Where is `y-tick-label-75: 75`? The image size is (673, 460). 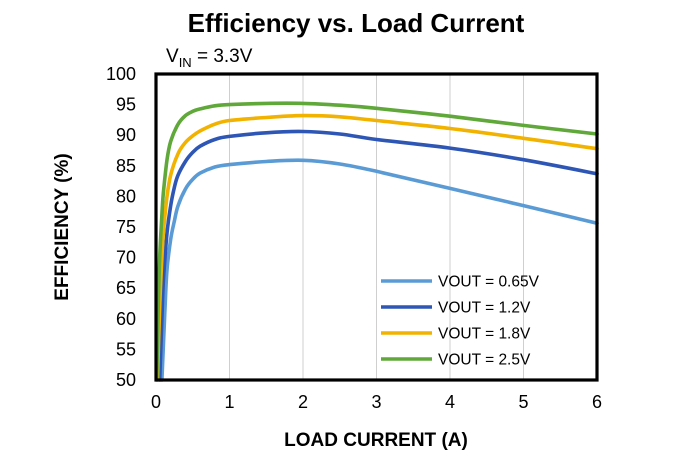
y-tick-label-75: 75 is located at coordinates (126, 227).